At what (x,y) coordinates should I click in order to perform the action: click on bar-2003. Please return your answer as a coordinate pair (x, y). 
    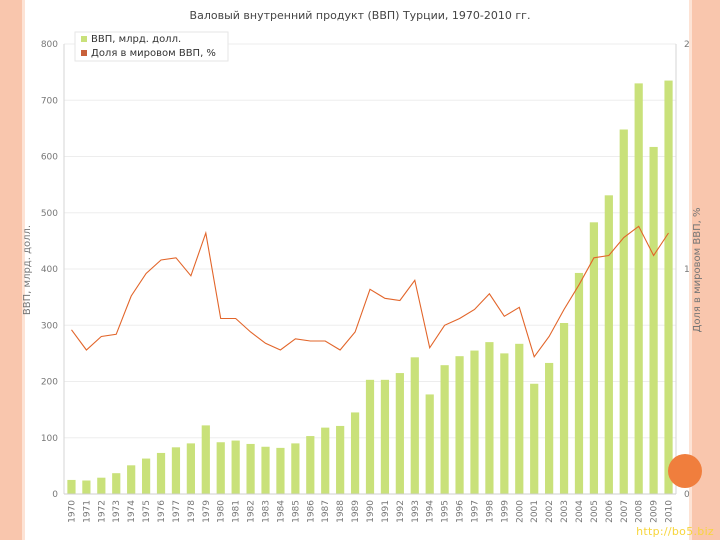
    Looking at the image, I should click on (564, 408).